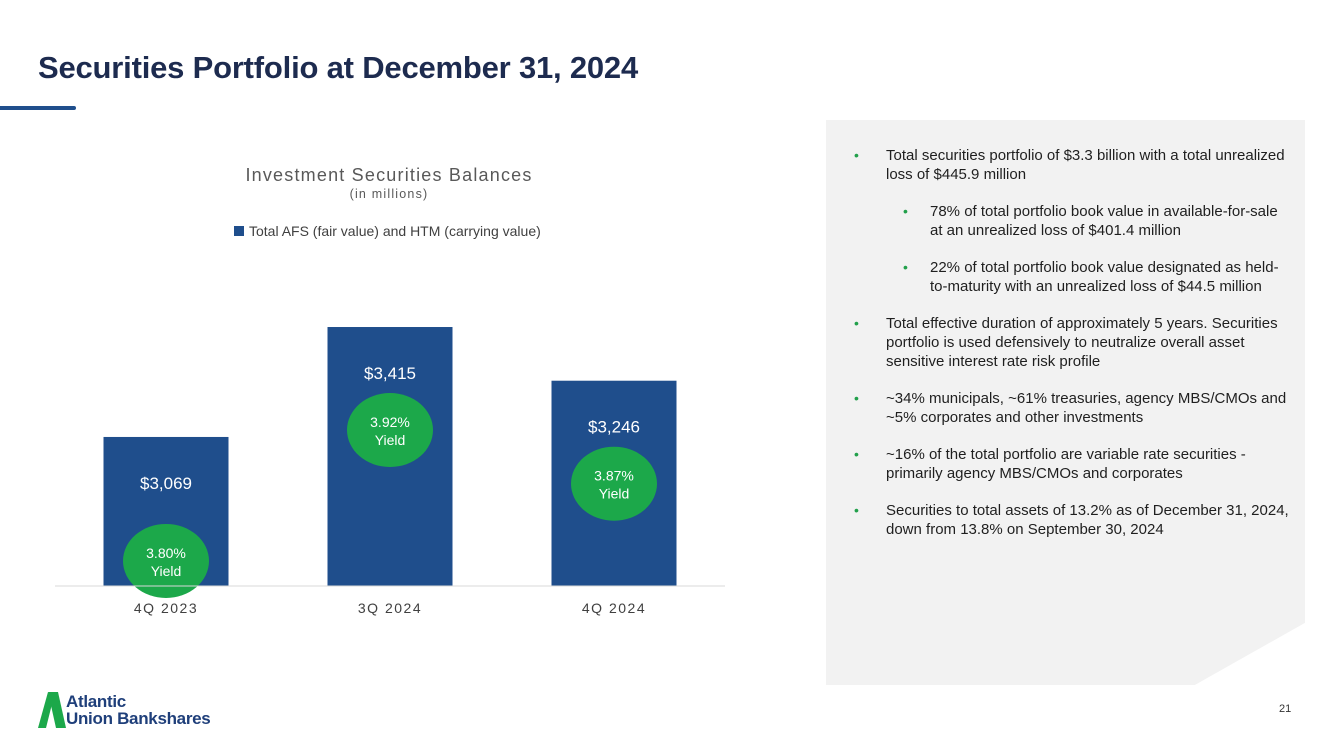  What do you see at coordinates (1285, 709) in the screenshot?
I see `page-number: 21` at bounding box center [1285, 709].